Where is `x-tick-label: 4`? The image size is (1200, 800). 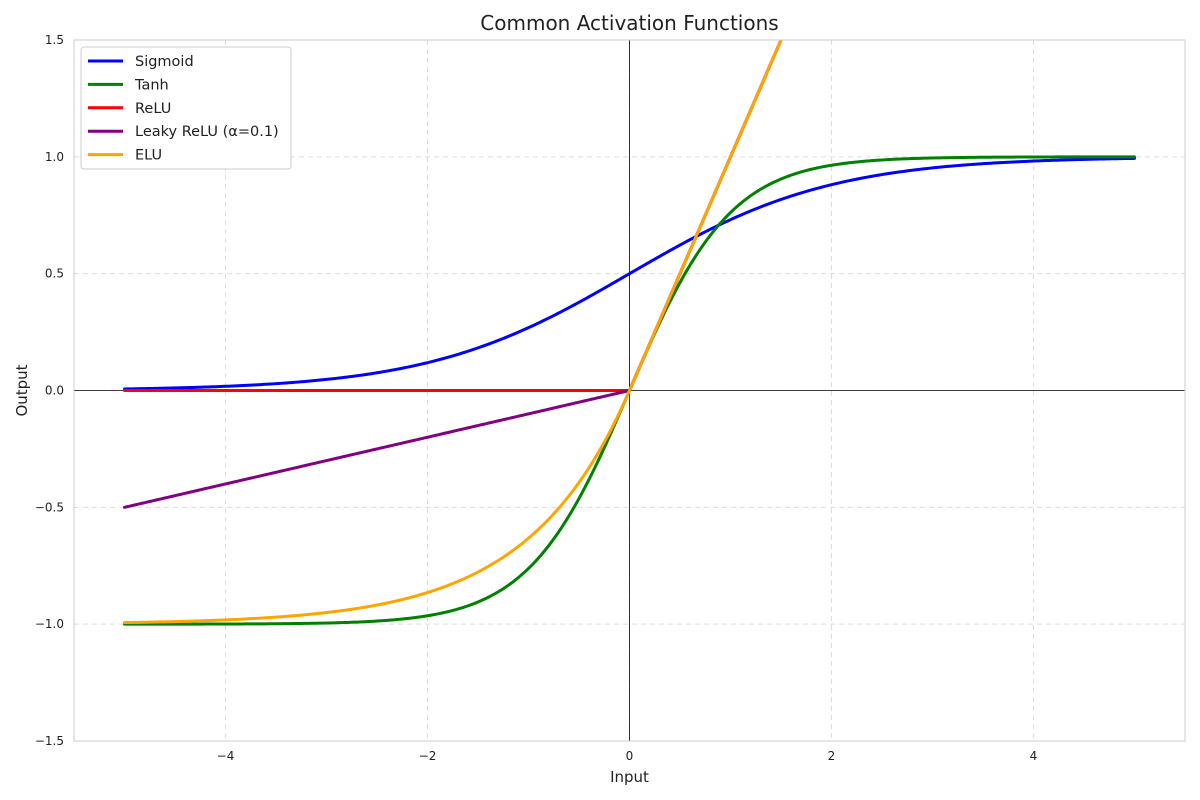 x-tick-label: 4 is located at coordinates (1034, 756).